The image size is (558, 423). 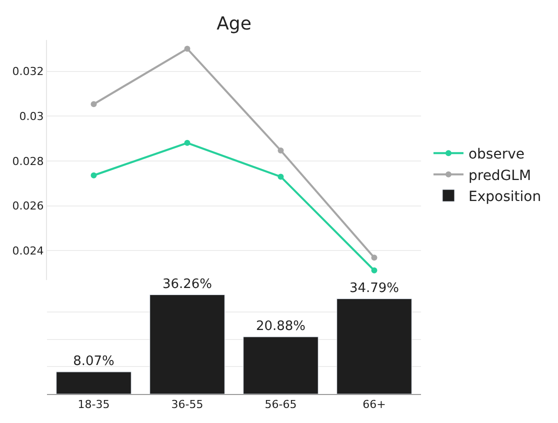 What do you see at coordinates (374, 405) in the screenshot?
I see `x-tick-label: 66+` at bounding box center [374, 405].